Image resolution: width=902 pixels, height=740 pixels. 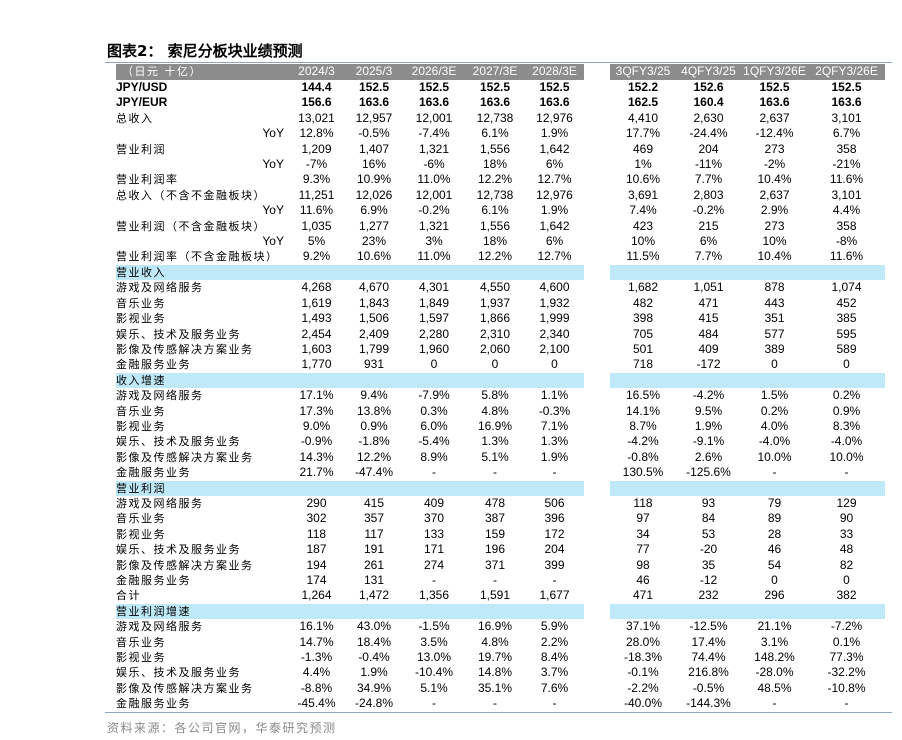 What do you see at coordinates (643, 425) in the screenshot?
I see `table-cell: 8.7%` at bounding box center [643, 425].